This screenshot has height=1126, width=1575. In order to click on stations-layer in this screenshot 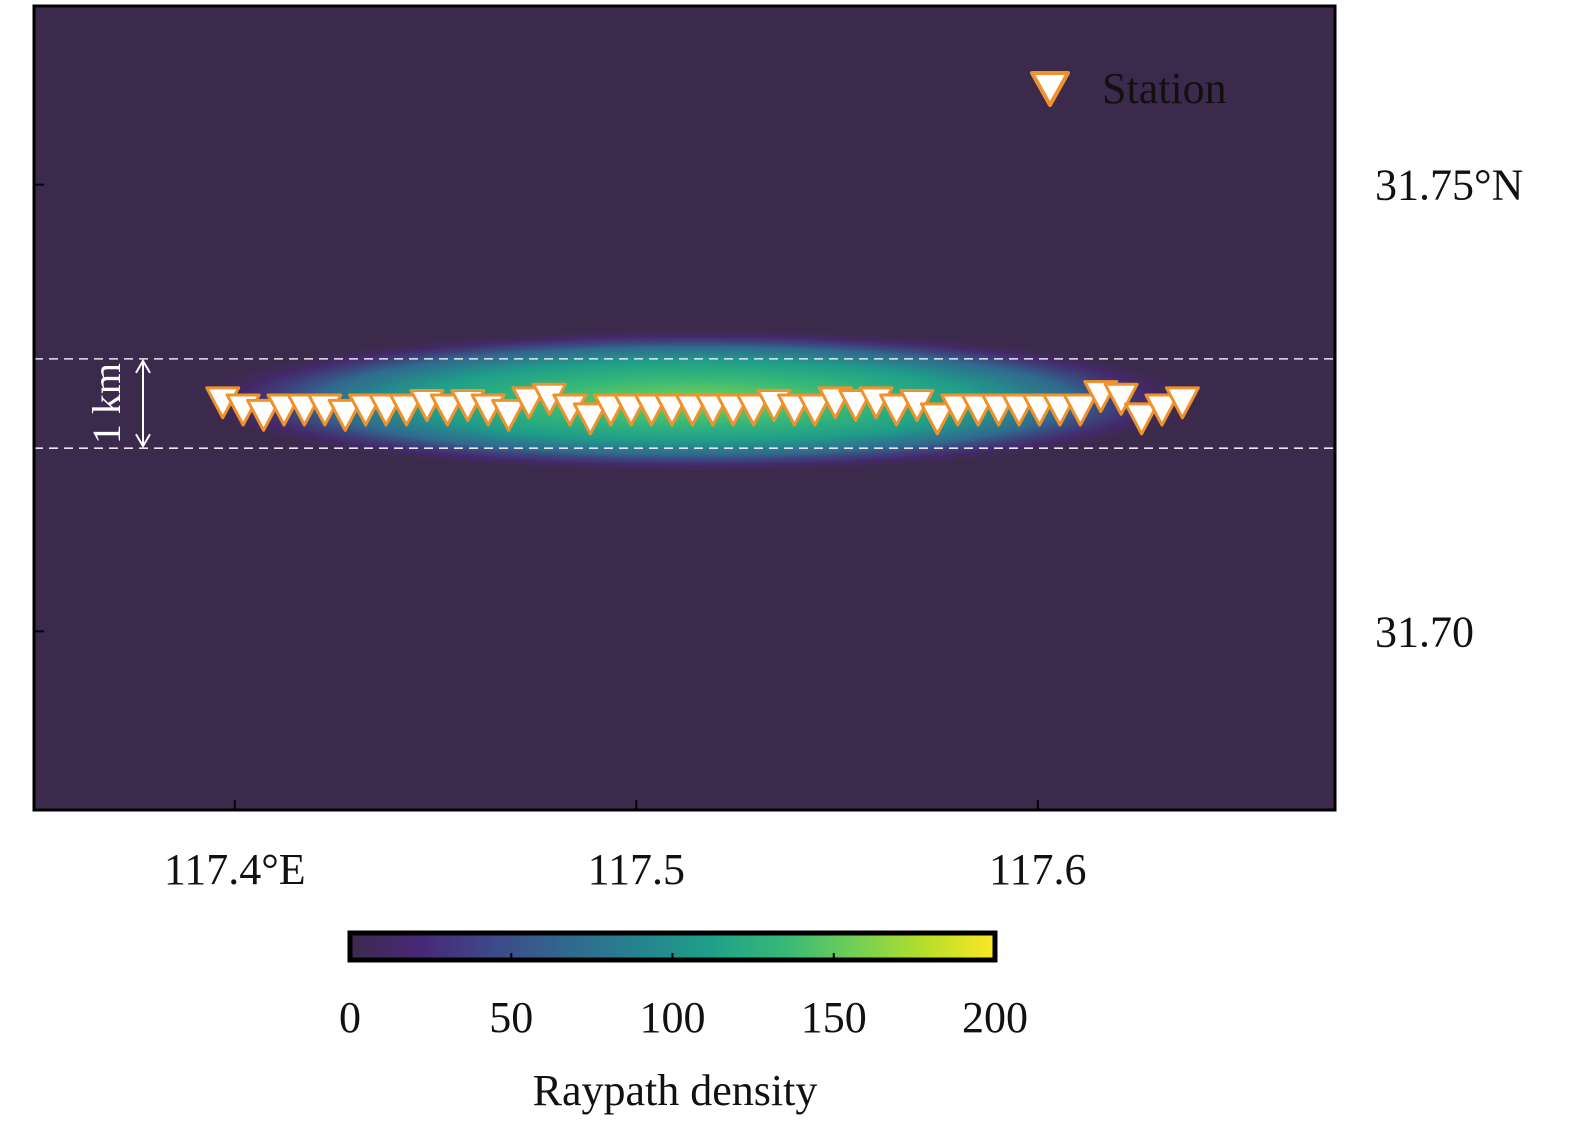, I will do `click(702, 408)`.